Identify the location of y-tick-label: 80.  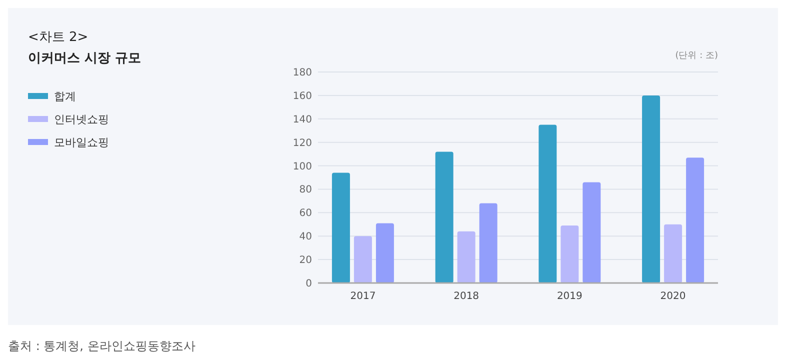
(305, 190).